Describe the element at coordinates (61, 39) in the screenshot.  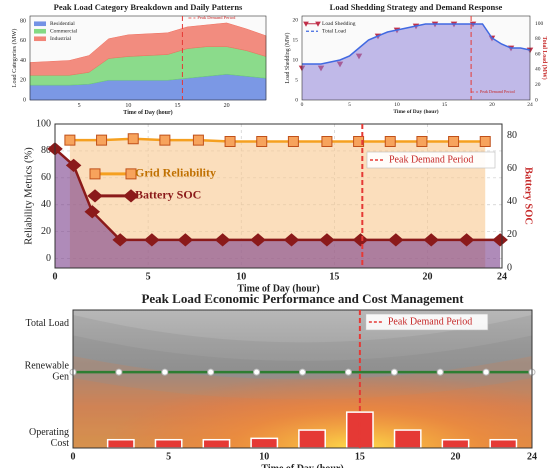
I see `legend-label: Industrial` at that location.